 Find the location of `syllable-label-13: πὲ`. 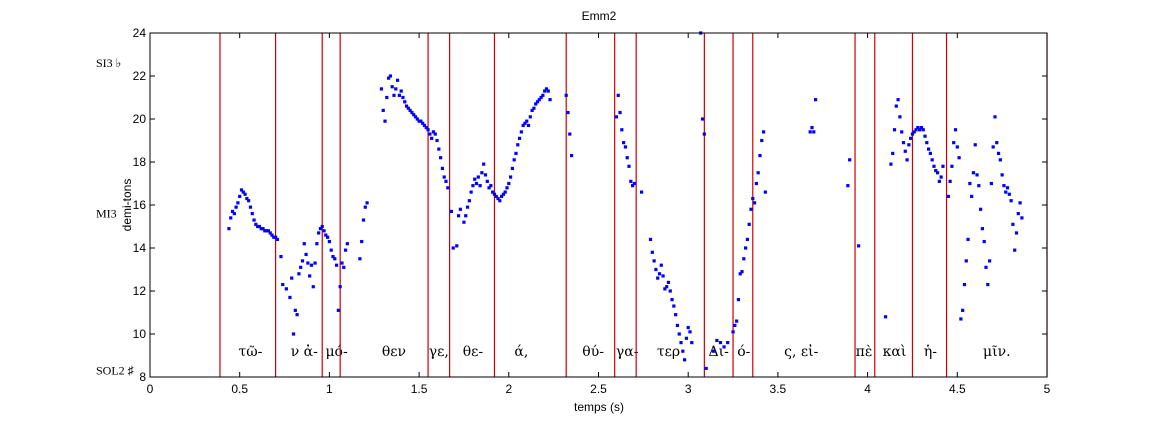

syllable-label-13: πὲ is located at coordinates (864, 351).